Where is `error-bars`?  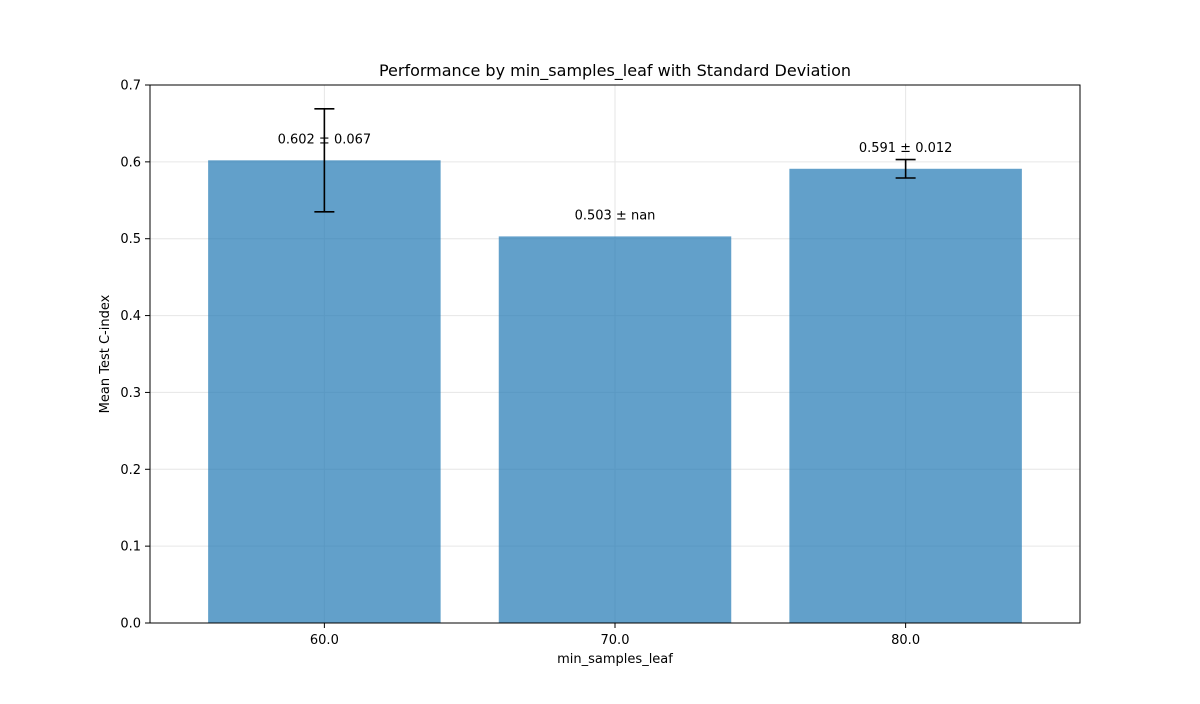
error-bars is located at coordinates (615, 160).